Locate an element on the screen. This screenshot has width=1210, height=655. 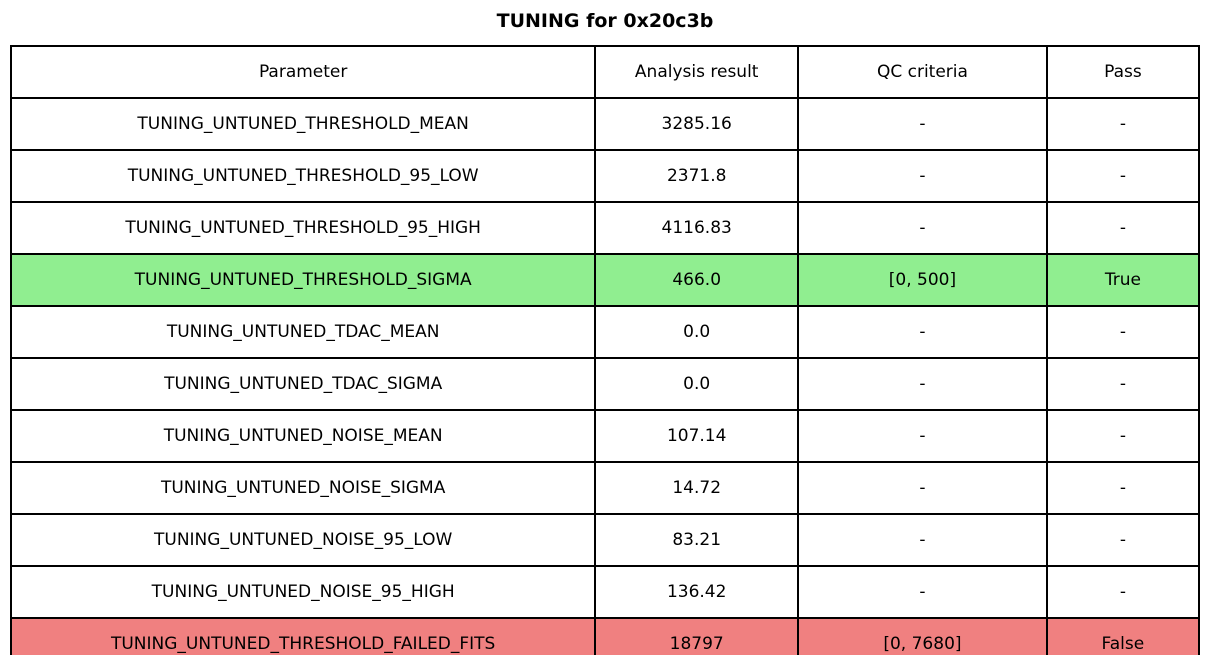
parameter-cell: TUNING_UNTUNED_NOISE_95_LOW is located at coordinates (303, 540).